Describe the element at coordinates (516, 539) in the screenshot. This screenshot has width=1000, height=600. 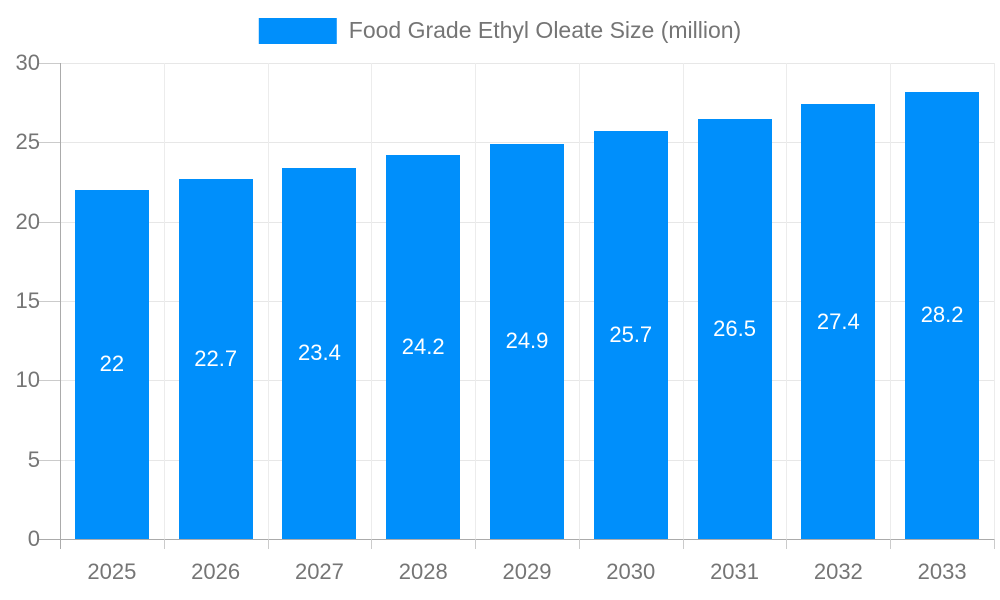
I see `x-axis-line` at that location.